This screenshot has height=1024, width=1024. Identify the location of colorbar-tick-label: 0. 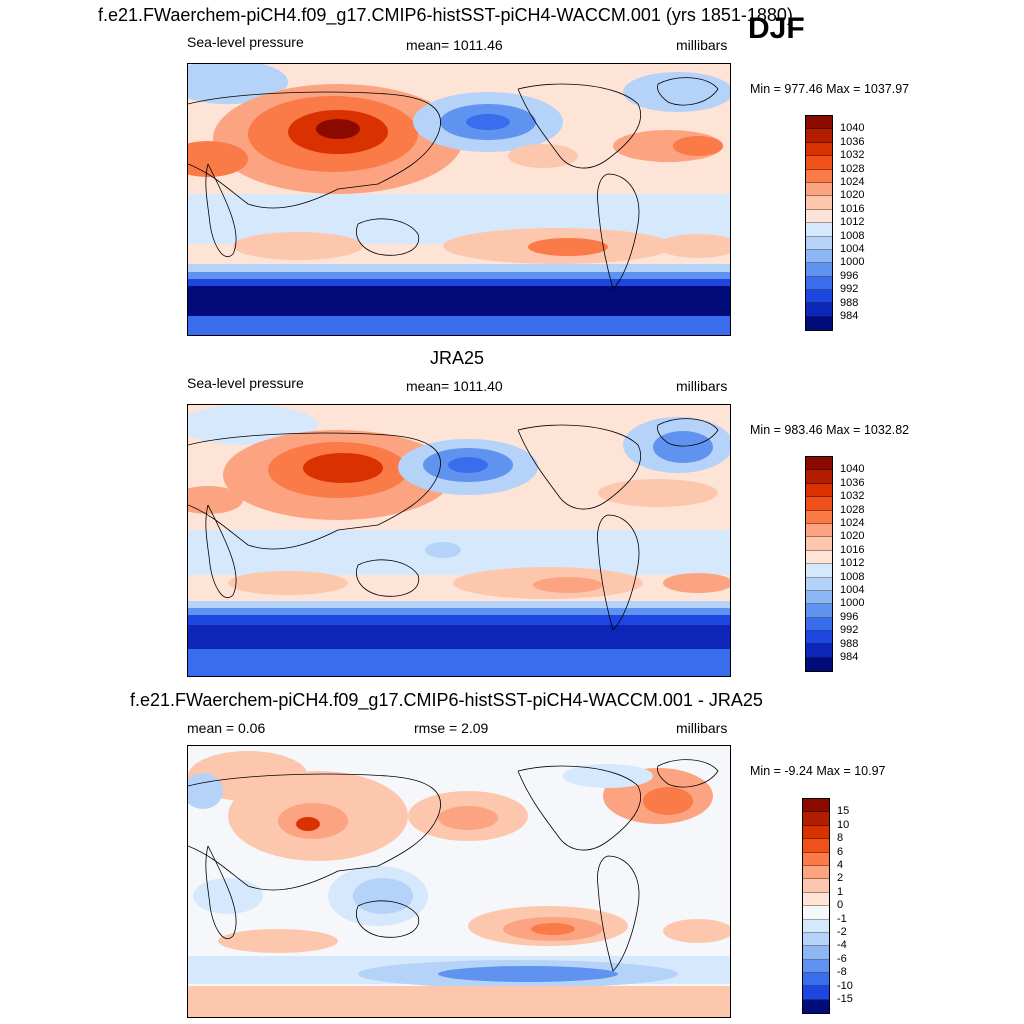
(840, 905).